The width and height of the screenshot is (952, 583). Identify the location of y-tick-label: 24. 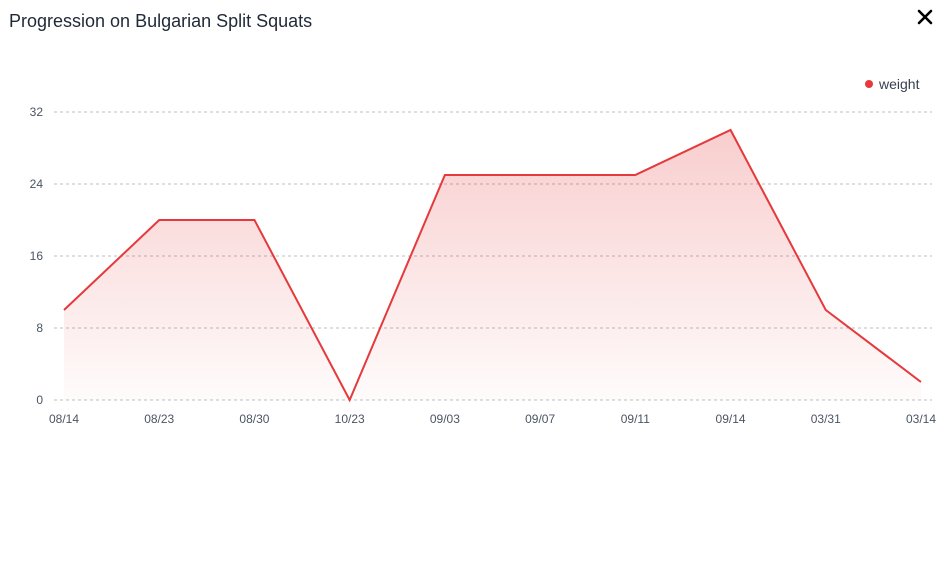
(37, 184).